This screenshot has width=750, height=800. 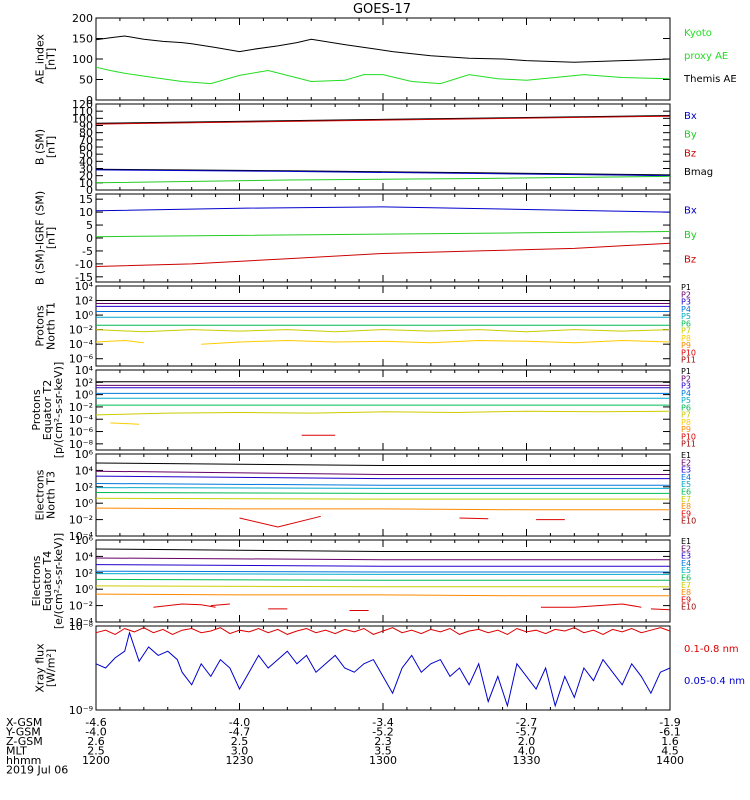 I want to click on y-tick-label: 10⁰, so click(x=84, y=589).